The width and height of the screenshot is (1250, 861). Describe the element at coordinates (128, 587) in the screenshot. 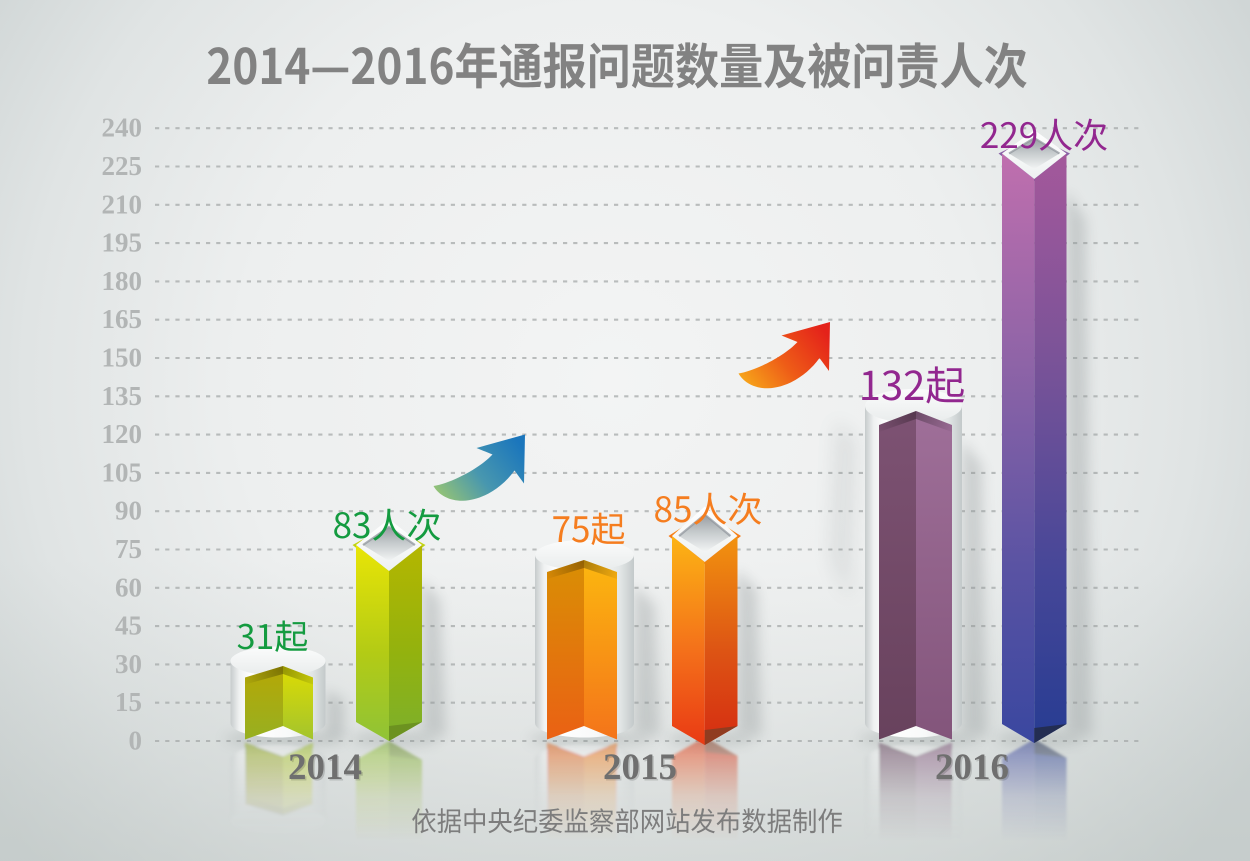

I see `svg-text: 60` at that location.